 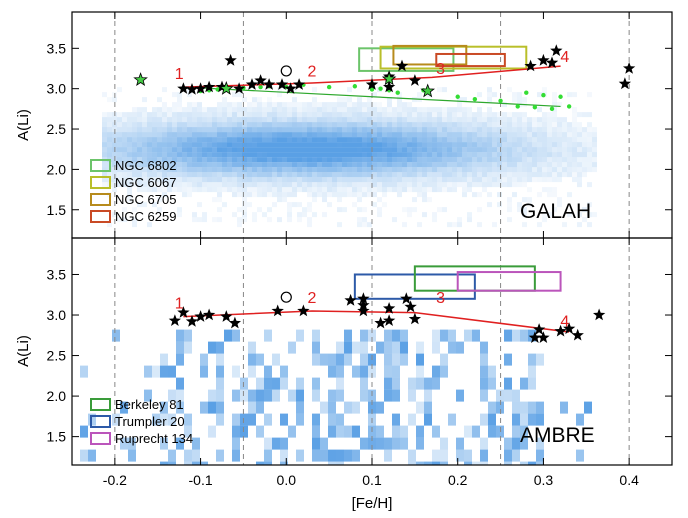 I want to click on green-dot, so click(x=475, y=99).